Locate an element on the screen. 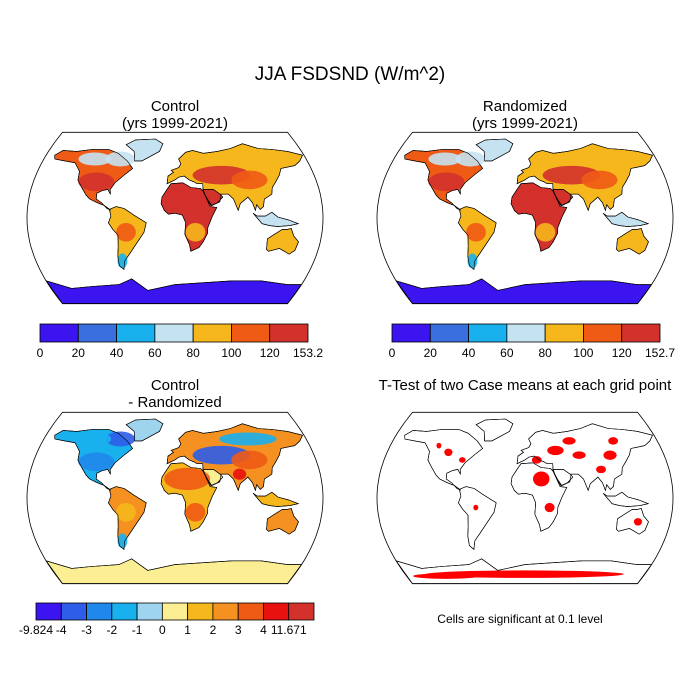 This screenshot has height=700, width=700. colorbar-label: 3 is located at coordinates (238, 630).